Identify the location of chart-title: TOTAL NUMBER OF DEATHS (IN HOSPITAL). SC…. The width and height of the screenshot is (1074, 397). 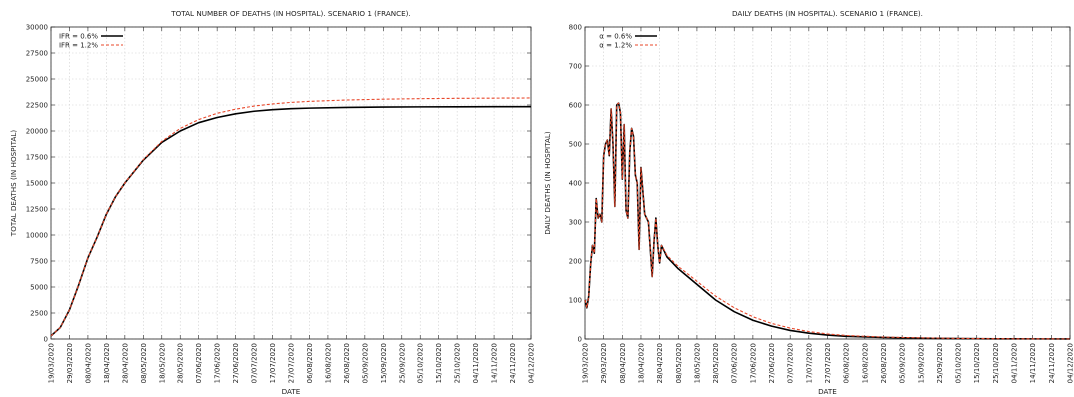
(290, 13).